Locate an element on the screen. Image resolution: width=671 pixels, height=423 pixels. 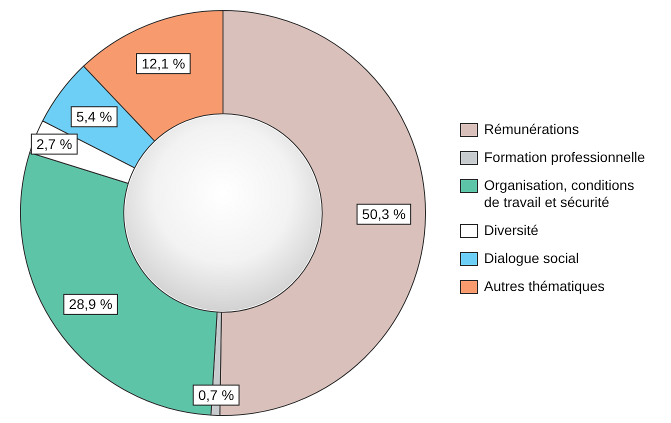
data-label: 2,7 % is located at coordinates (54, 144).